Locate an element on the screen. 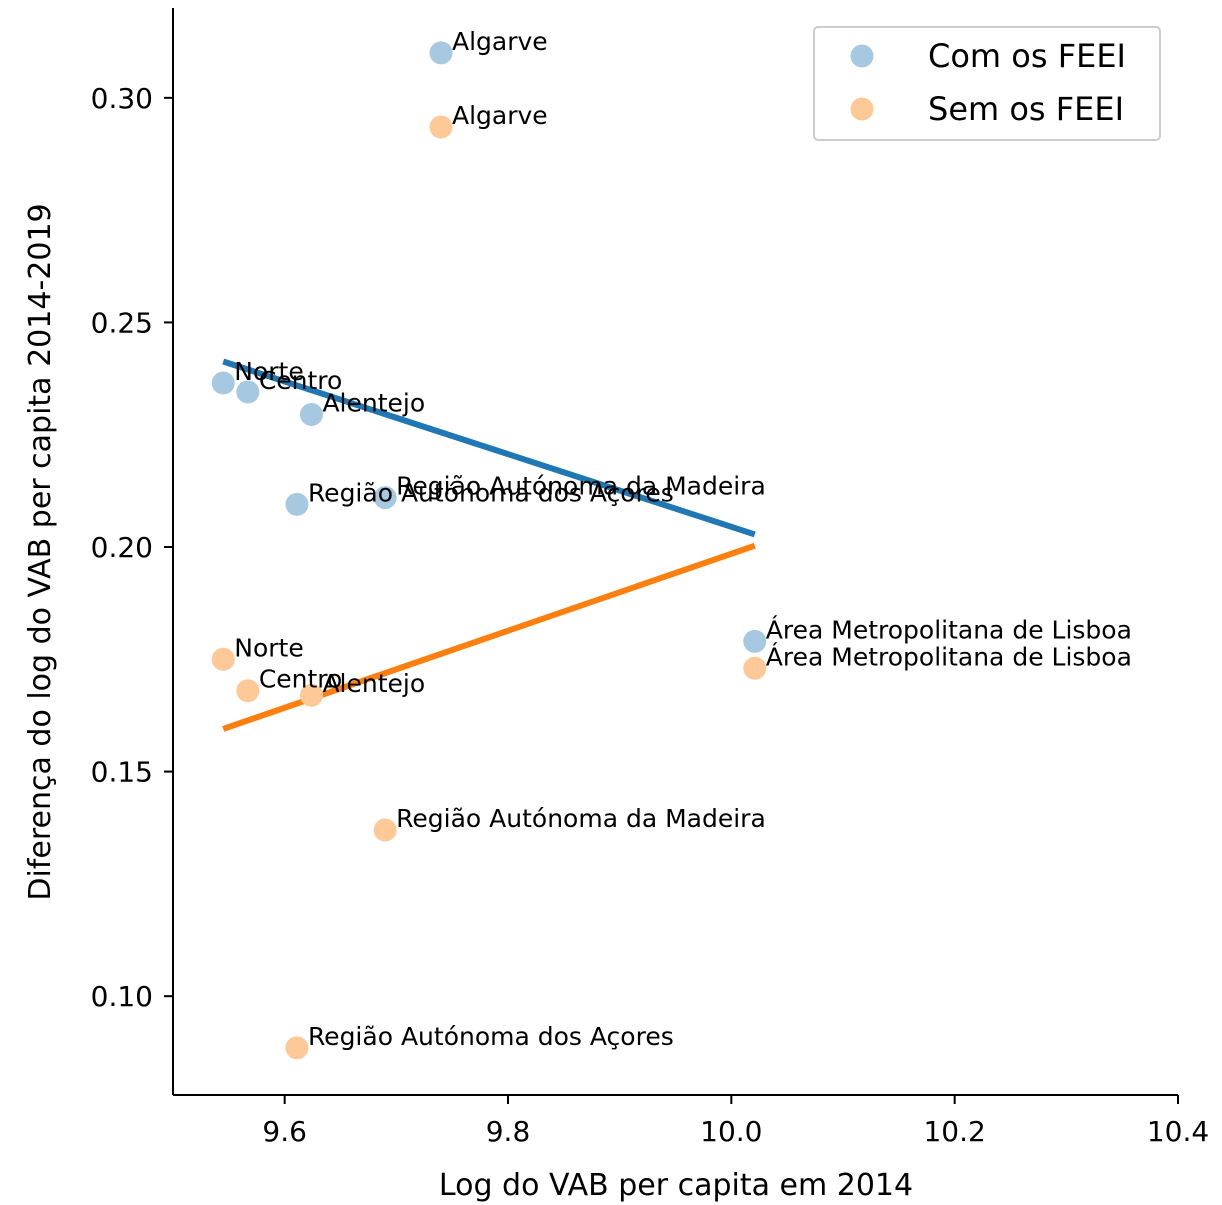 The width and height of the screenshot is (1222, 1205). y-tick-label: 0.10 is located at coordinates (122, 996).